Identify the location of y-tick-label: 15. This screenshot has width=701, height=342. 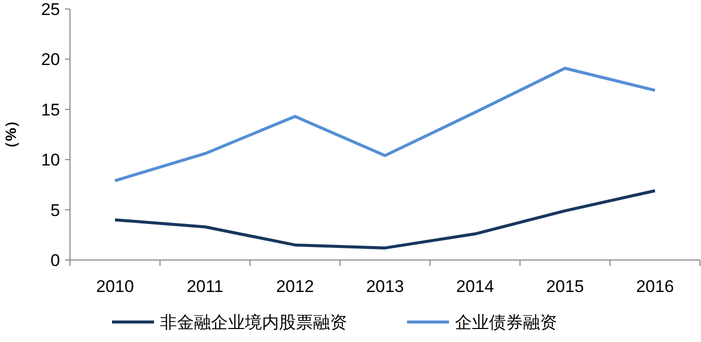
(50, 110).